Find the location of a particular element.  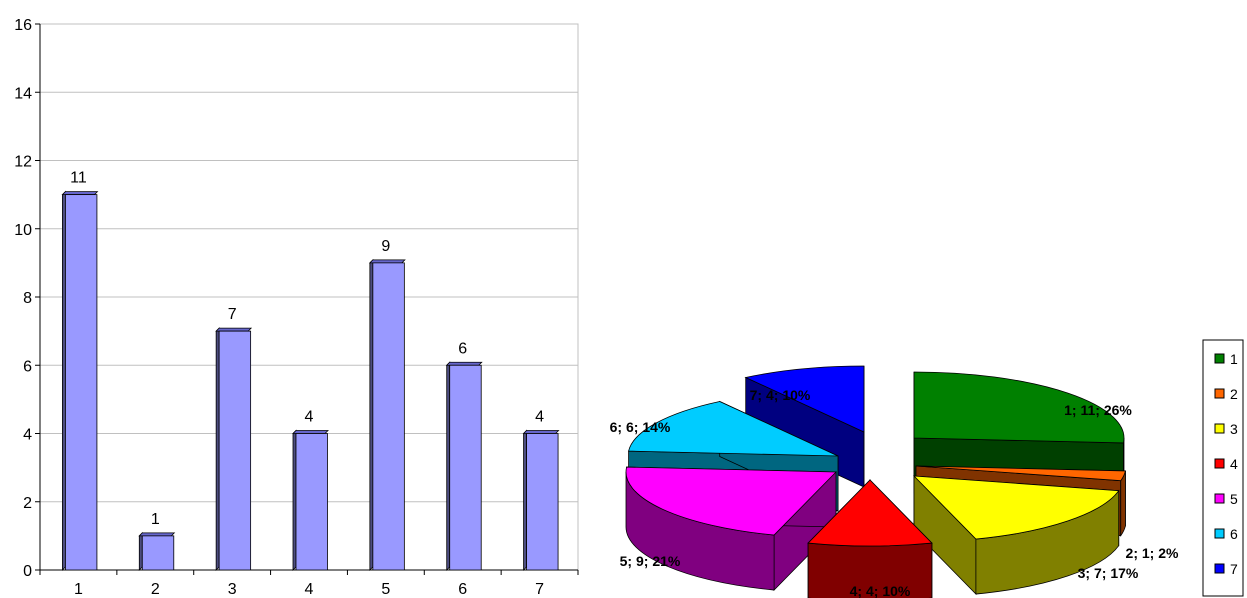

pie-legend: 1 2 3 4 5 6 7 is located at coordinates (1223, 468).